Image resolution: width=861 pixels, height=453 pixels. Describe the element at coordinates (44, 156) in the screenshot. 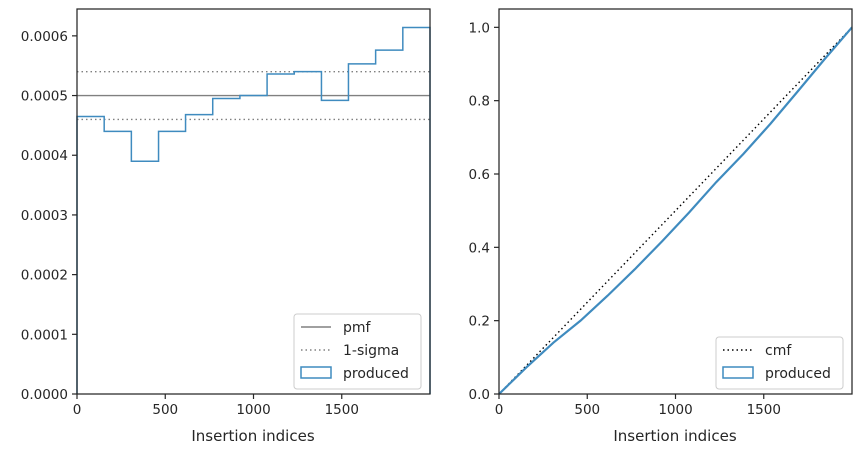

I see `left-y-tick-label: 0.0004` at that location.